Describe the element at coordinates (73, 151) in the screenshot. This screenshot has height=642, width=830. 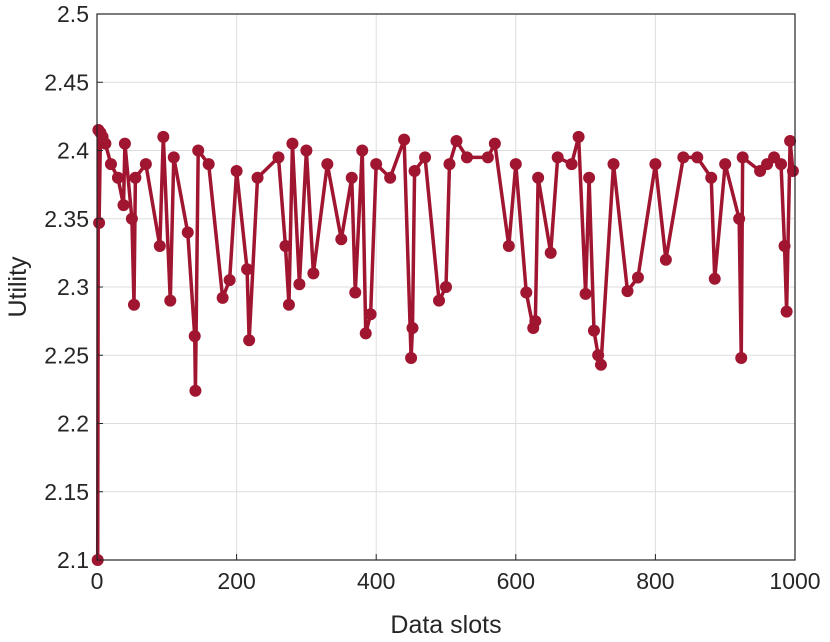
I see `y-tick-label: 2.4` at that location.